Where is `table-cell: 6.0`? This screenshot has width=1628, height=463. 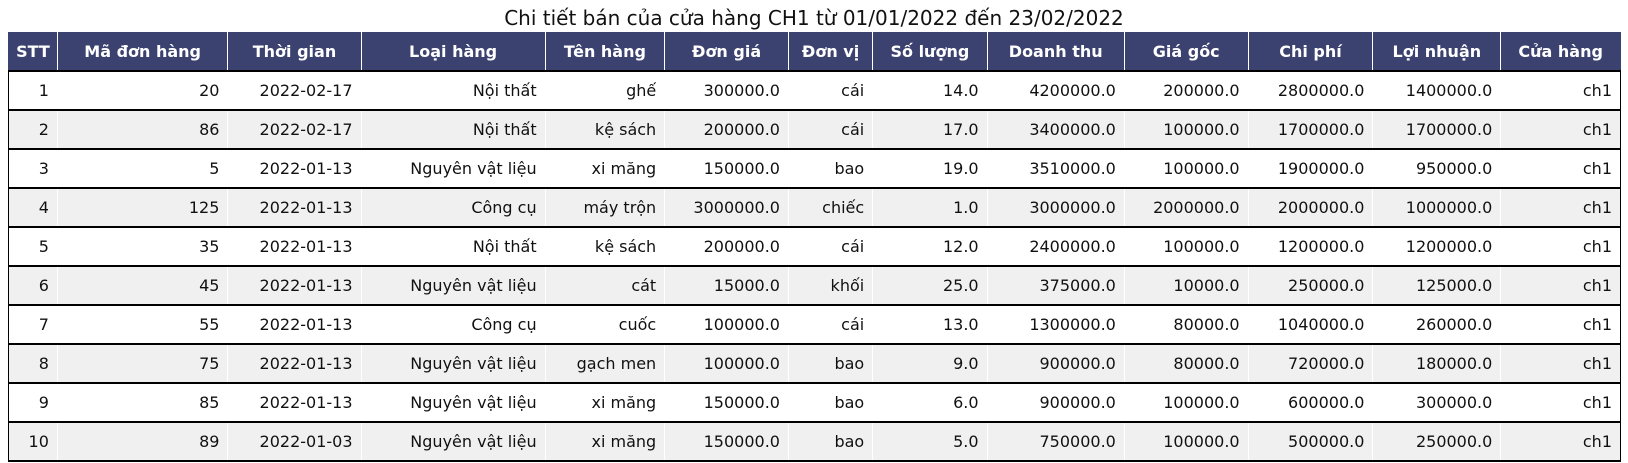
table-cell: 6.0 is located at coordinates (930, 403).